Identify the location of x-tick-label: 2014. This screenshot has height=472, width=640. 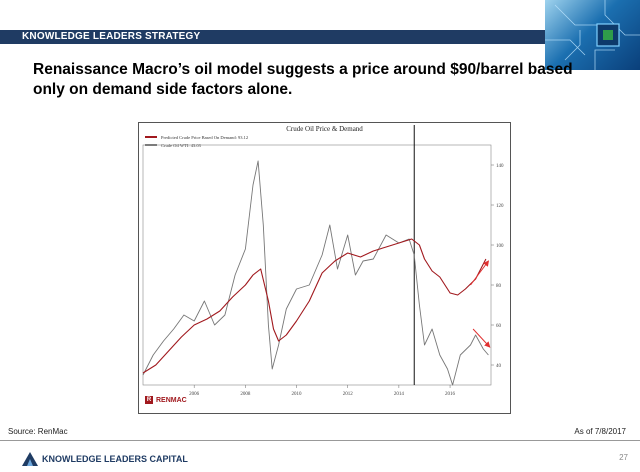
(399, 394).